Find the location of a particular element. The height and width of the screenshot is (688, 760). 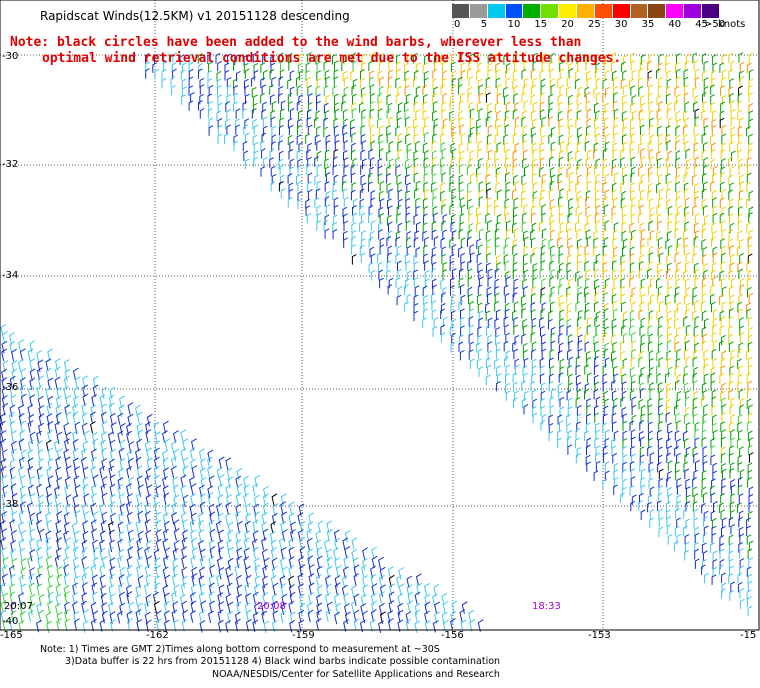

legend-swatch is located at coordinates (586, 11).